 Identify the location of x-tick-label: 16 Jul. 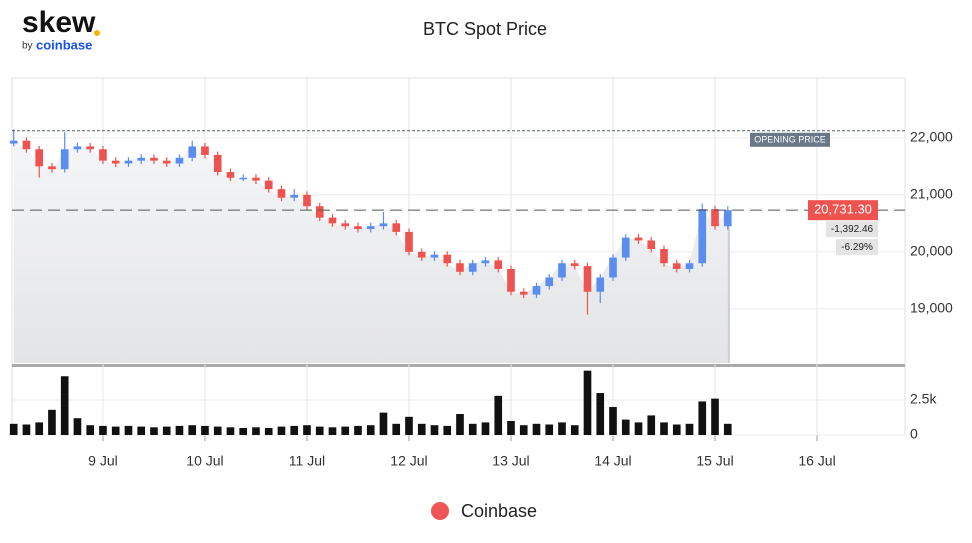
(816, 461).